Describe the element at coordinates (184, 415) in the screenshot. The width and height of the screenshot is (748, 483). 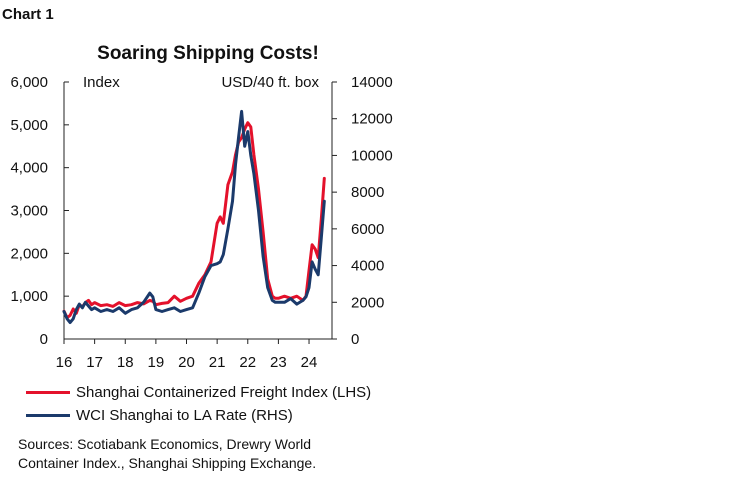
I see `legend-label: WCI Shanghai to LA Rate (RHS)` at that location.